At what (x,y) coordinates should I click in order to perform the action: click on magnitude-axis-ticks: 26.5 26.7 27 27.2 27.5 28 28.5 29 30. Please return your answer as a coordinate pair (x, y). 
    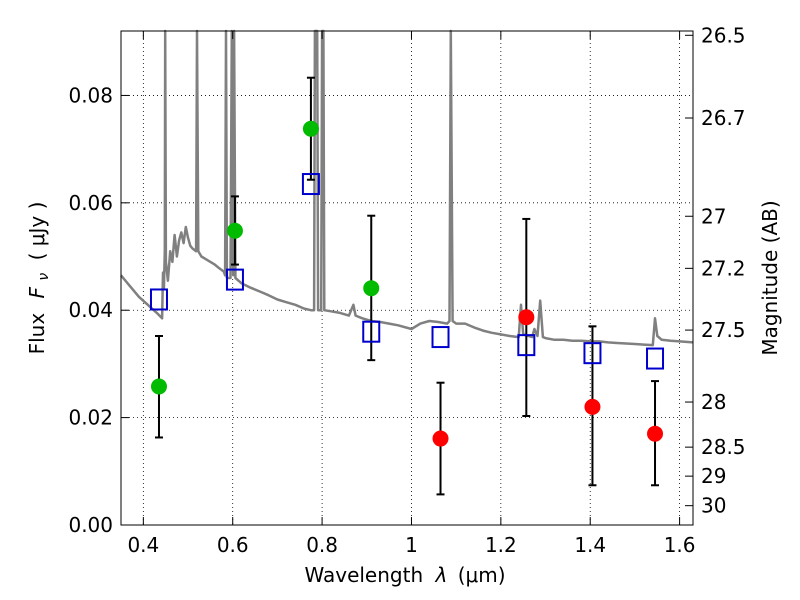
    Looking at the image, I should click on (715, 270).